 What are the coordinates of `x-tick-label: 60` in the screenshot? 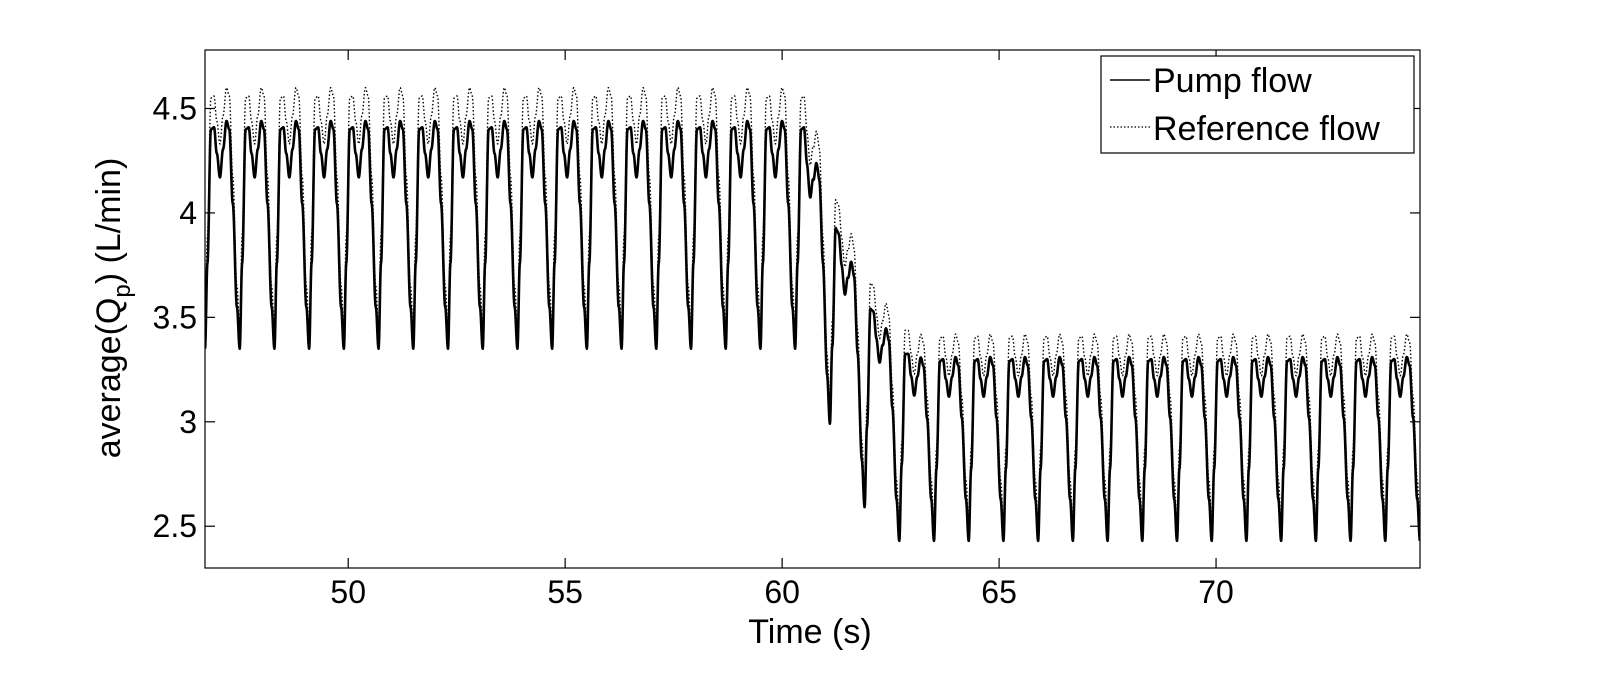 It's located at (782, 592).